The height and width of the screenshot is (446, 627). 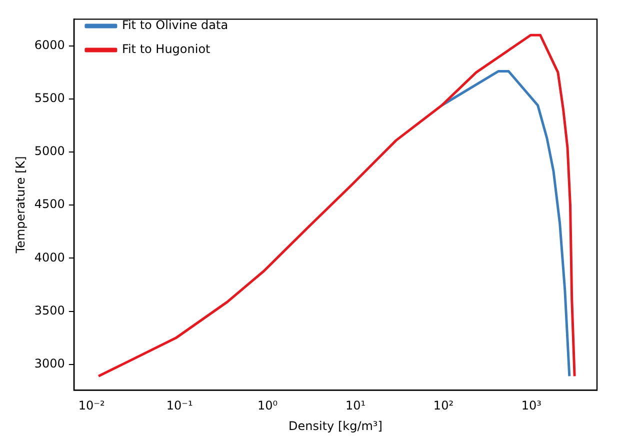 What do you see at coordinates (20, 205) in the screenshot?
I see `y-axis-title: Temperature [K]` at bounding box center [20, 205].